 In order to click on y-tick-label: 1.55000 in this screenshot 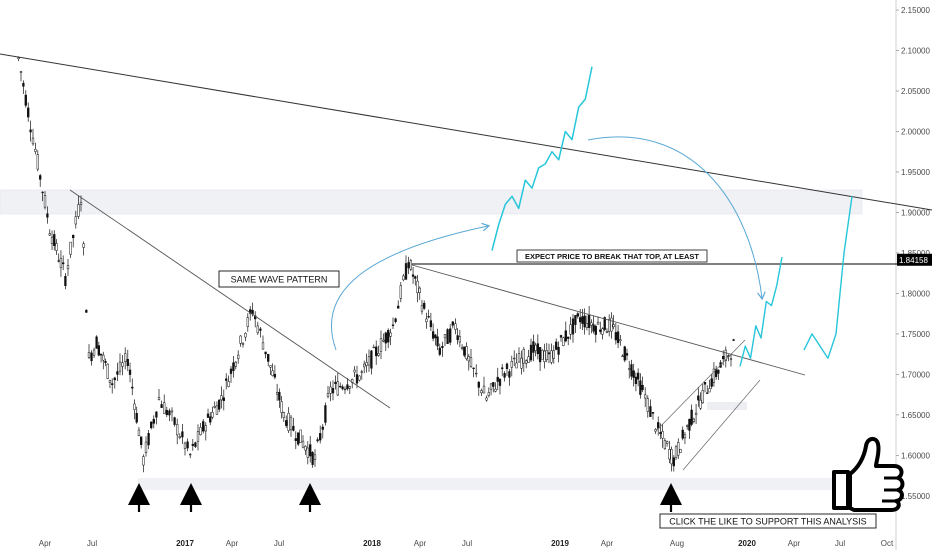, I will do `click(915, 496)`.